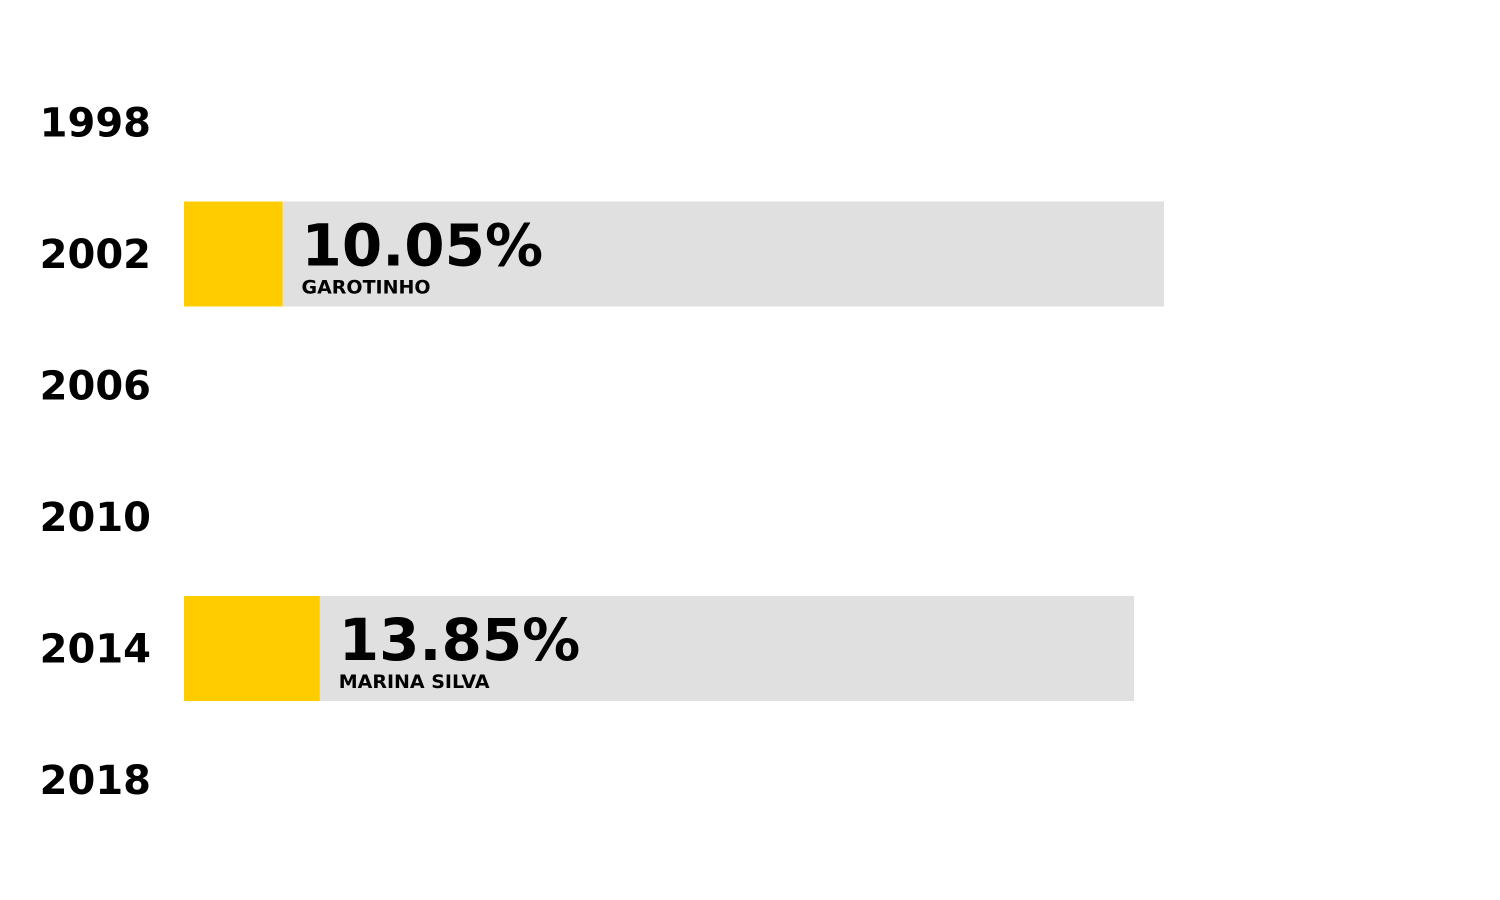 Image resolution: width=1500 pixels, height=900 pixels. What do you see at coordinates (460, 640) in the screenshot?
I see `value-label-2014: 13.85%` at bounding box center [460, 640].